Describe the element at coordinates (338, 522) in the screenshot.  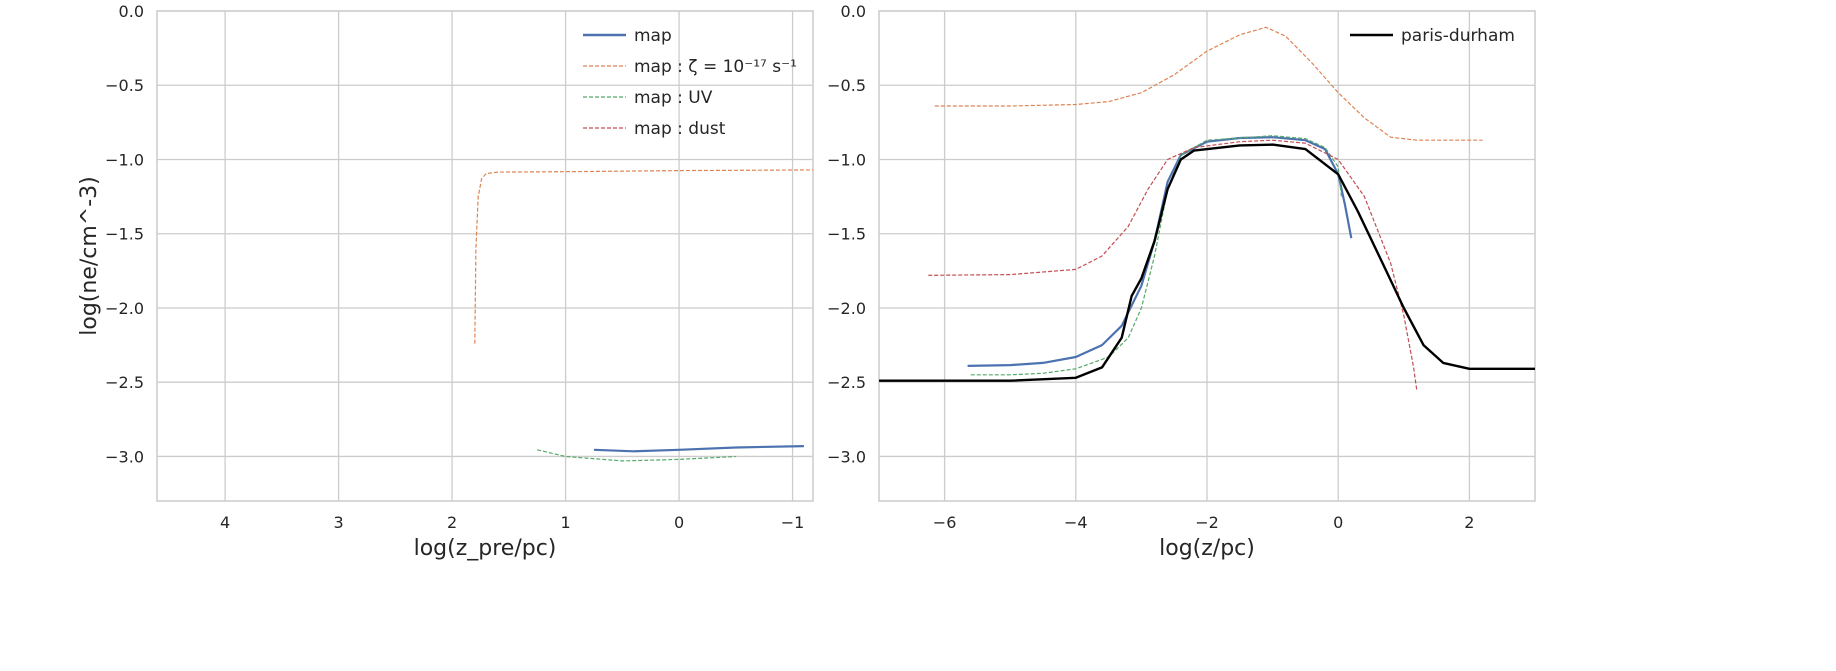
I see `x-tick-label: 3` at that location.